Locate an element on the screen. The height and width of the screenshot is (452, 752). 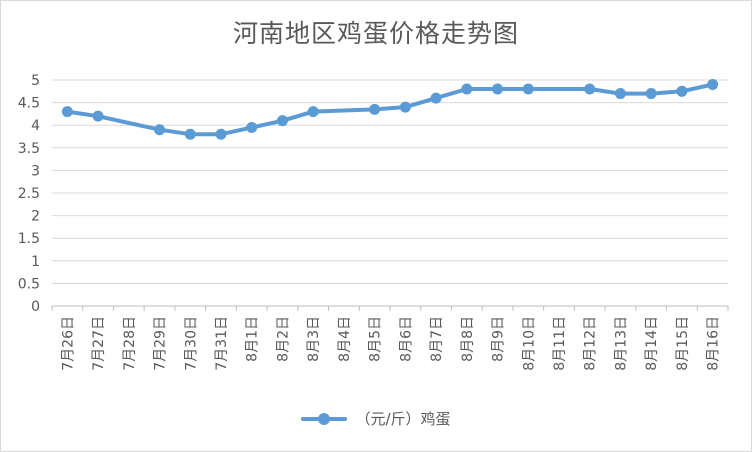
x-tick-label: 8月9日 is located at coordinates (499, 339).